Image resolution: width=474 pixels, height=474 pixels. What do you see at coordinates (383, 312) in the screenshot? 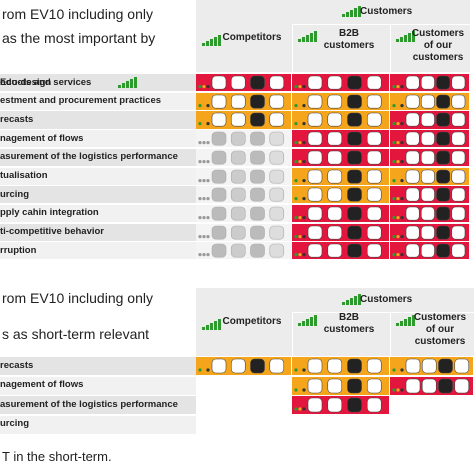
I see `group-header-line` at bounding box center [383, 312].